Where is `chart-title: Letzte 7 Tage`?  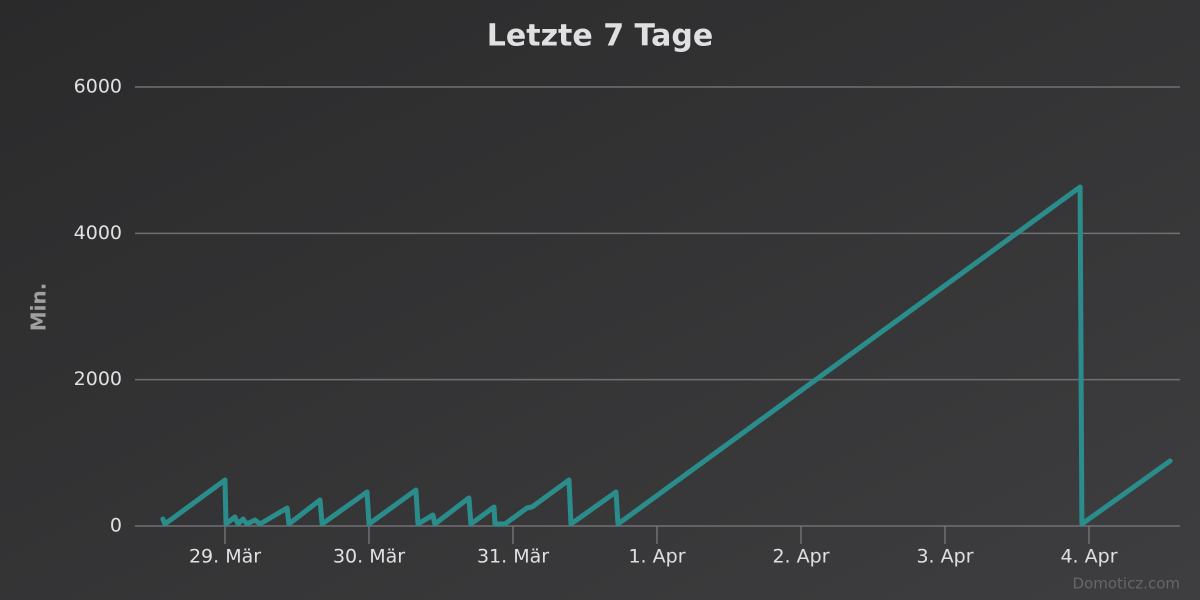
chart-title: Letzte 7 Tage is located at coordinates (600, 36).